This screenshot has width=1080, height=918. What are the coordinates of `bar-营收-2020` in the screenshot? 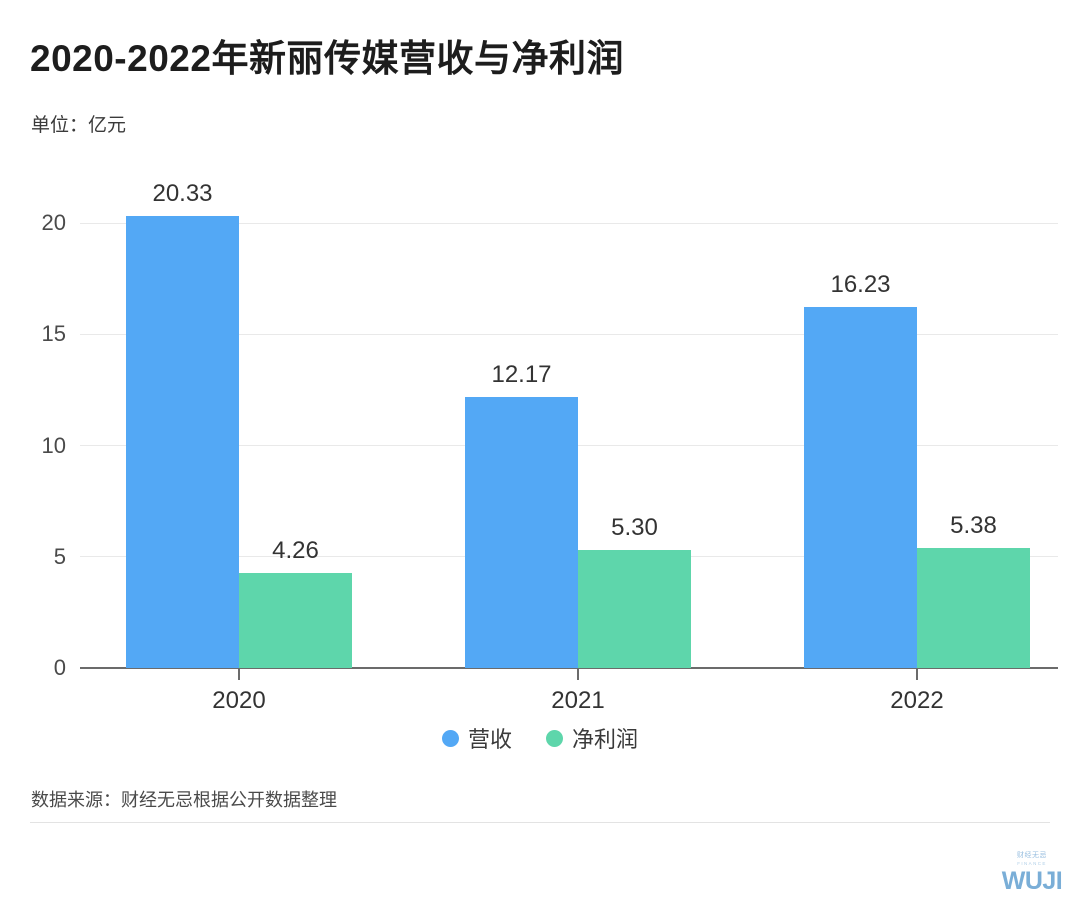 It's located at (182, 441).